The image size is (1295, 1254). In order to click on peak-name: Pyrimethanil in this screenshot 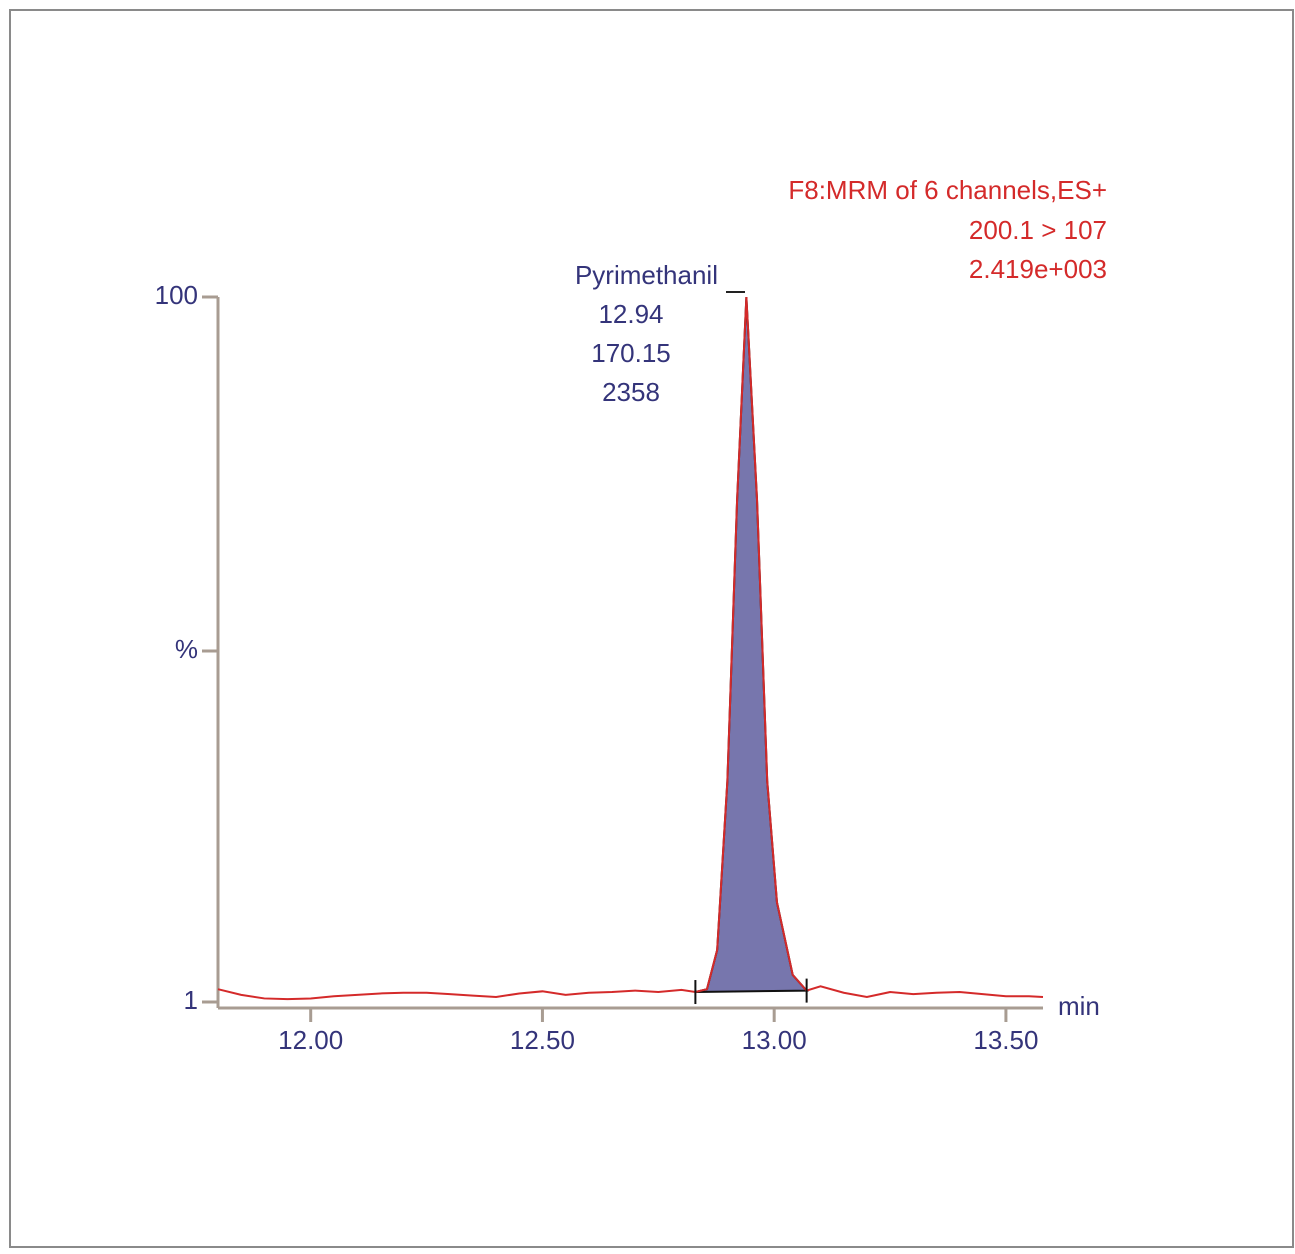, I will do `click(646, 275)`.